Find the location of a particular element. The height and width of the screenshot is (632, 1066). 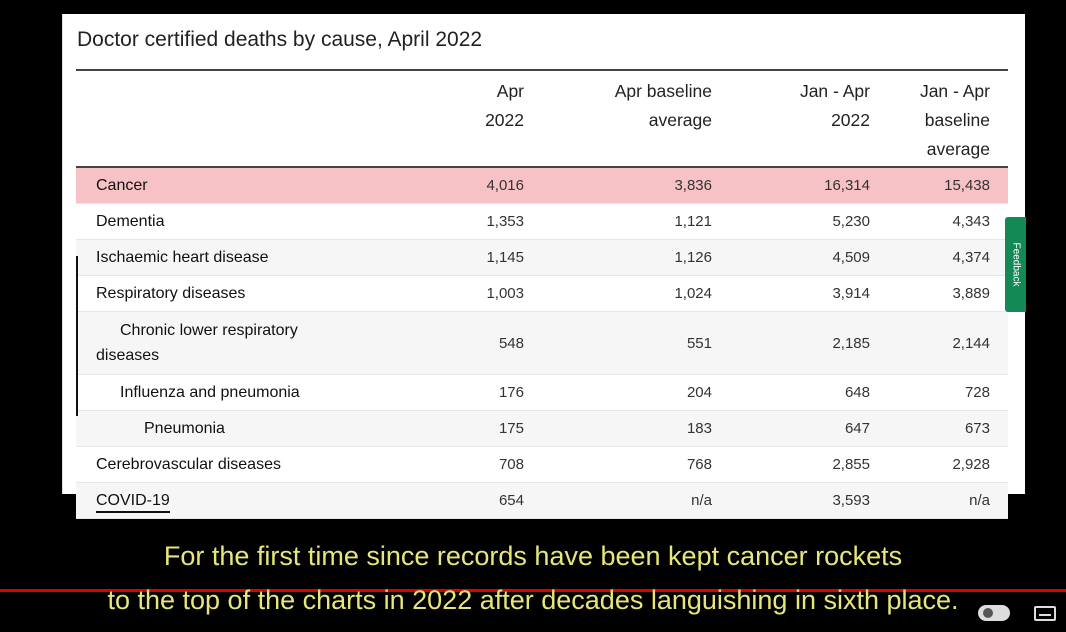

cell-apr-baseline: 3,836 is located at coordinates (636, 185).